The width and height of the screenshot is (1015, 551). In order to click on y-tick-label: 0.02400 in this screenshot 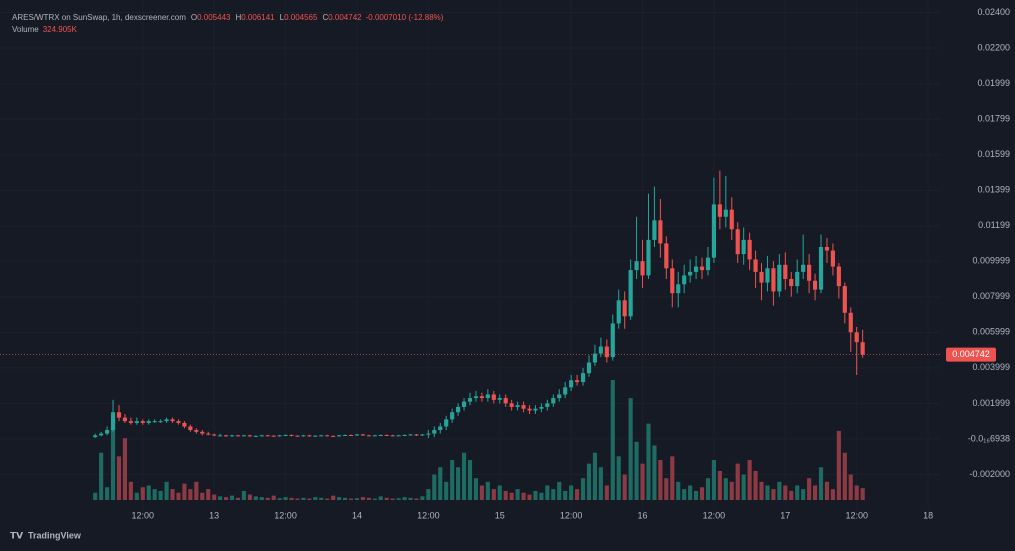, I will do `click(993, 12)`.